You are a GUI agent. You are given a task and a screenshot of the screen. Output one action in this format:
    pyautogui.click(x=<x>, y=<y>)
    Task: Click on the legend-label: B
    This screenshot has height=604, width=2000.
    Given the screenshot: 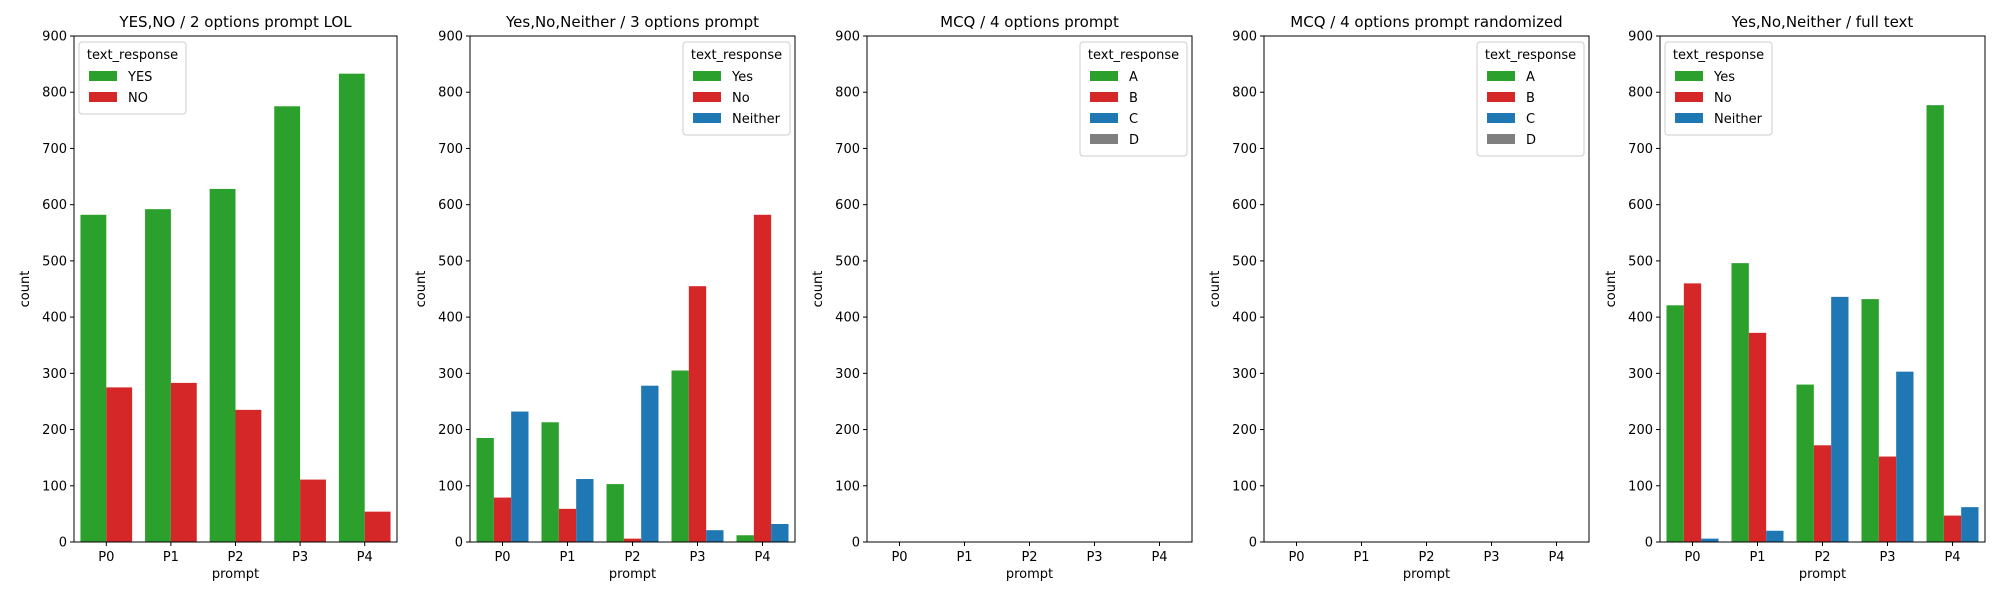 What is the action you would take?
    pyautogui.click(x=1133, y=98)
    